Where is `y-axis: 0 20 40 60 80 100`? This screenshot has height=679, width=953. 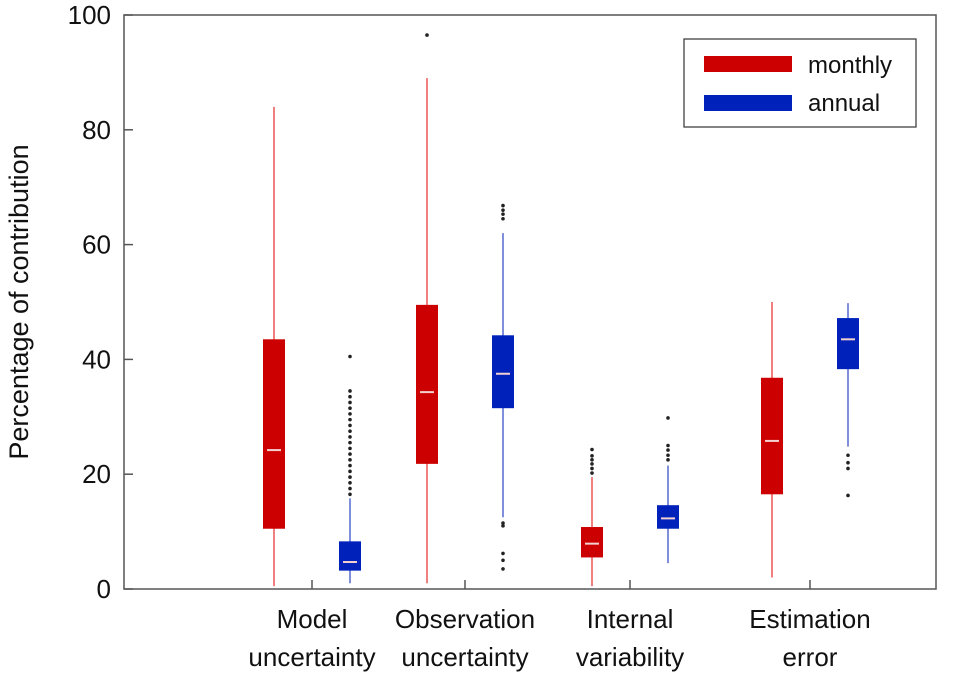
y-axis: 0 20 40 60 80 100 is located at coordinates (100, 302).